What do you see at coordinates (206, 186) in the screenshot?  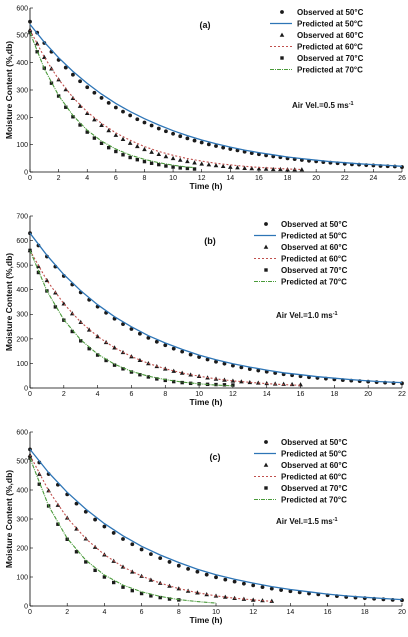 I see `x-axis-label: Time (h)` at bounding box center [206, 186].